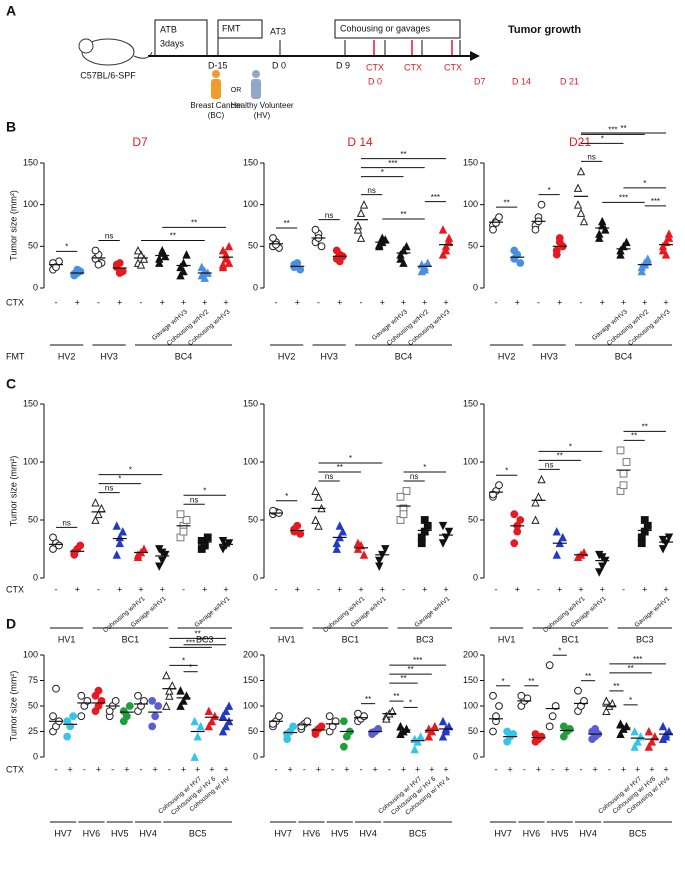  Describe the element at coordinates (413, 47) in the screenshot. I see `ctx-arrows` at that location.